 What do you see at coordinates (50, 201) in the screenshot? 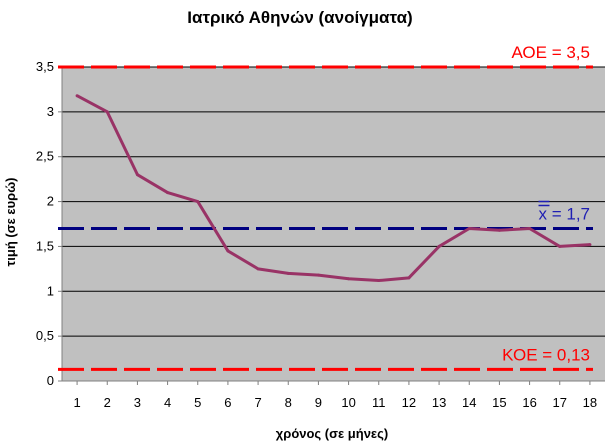
I see `y-tick-label: 2` at bounding box center [50, 201].